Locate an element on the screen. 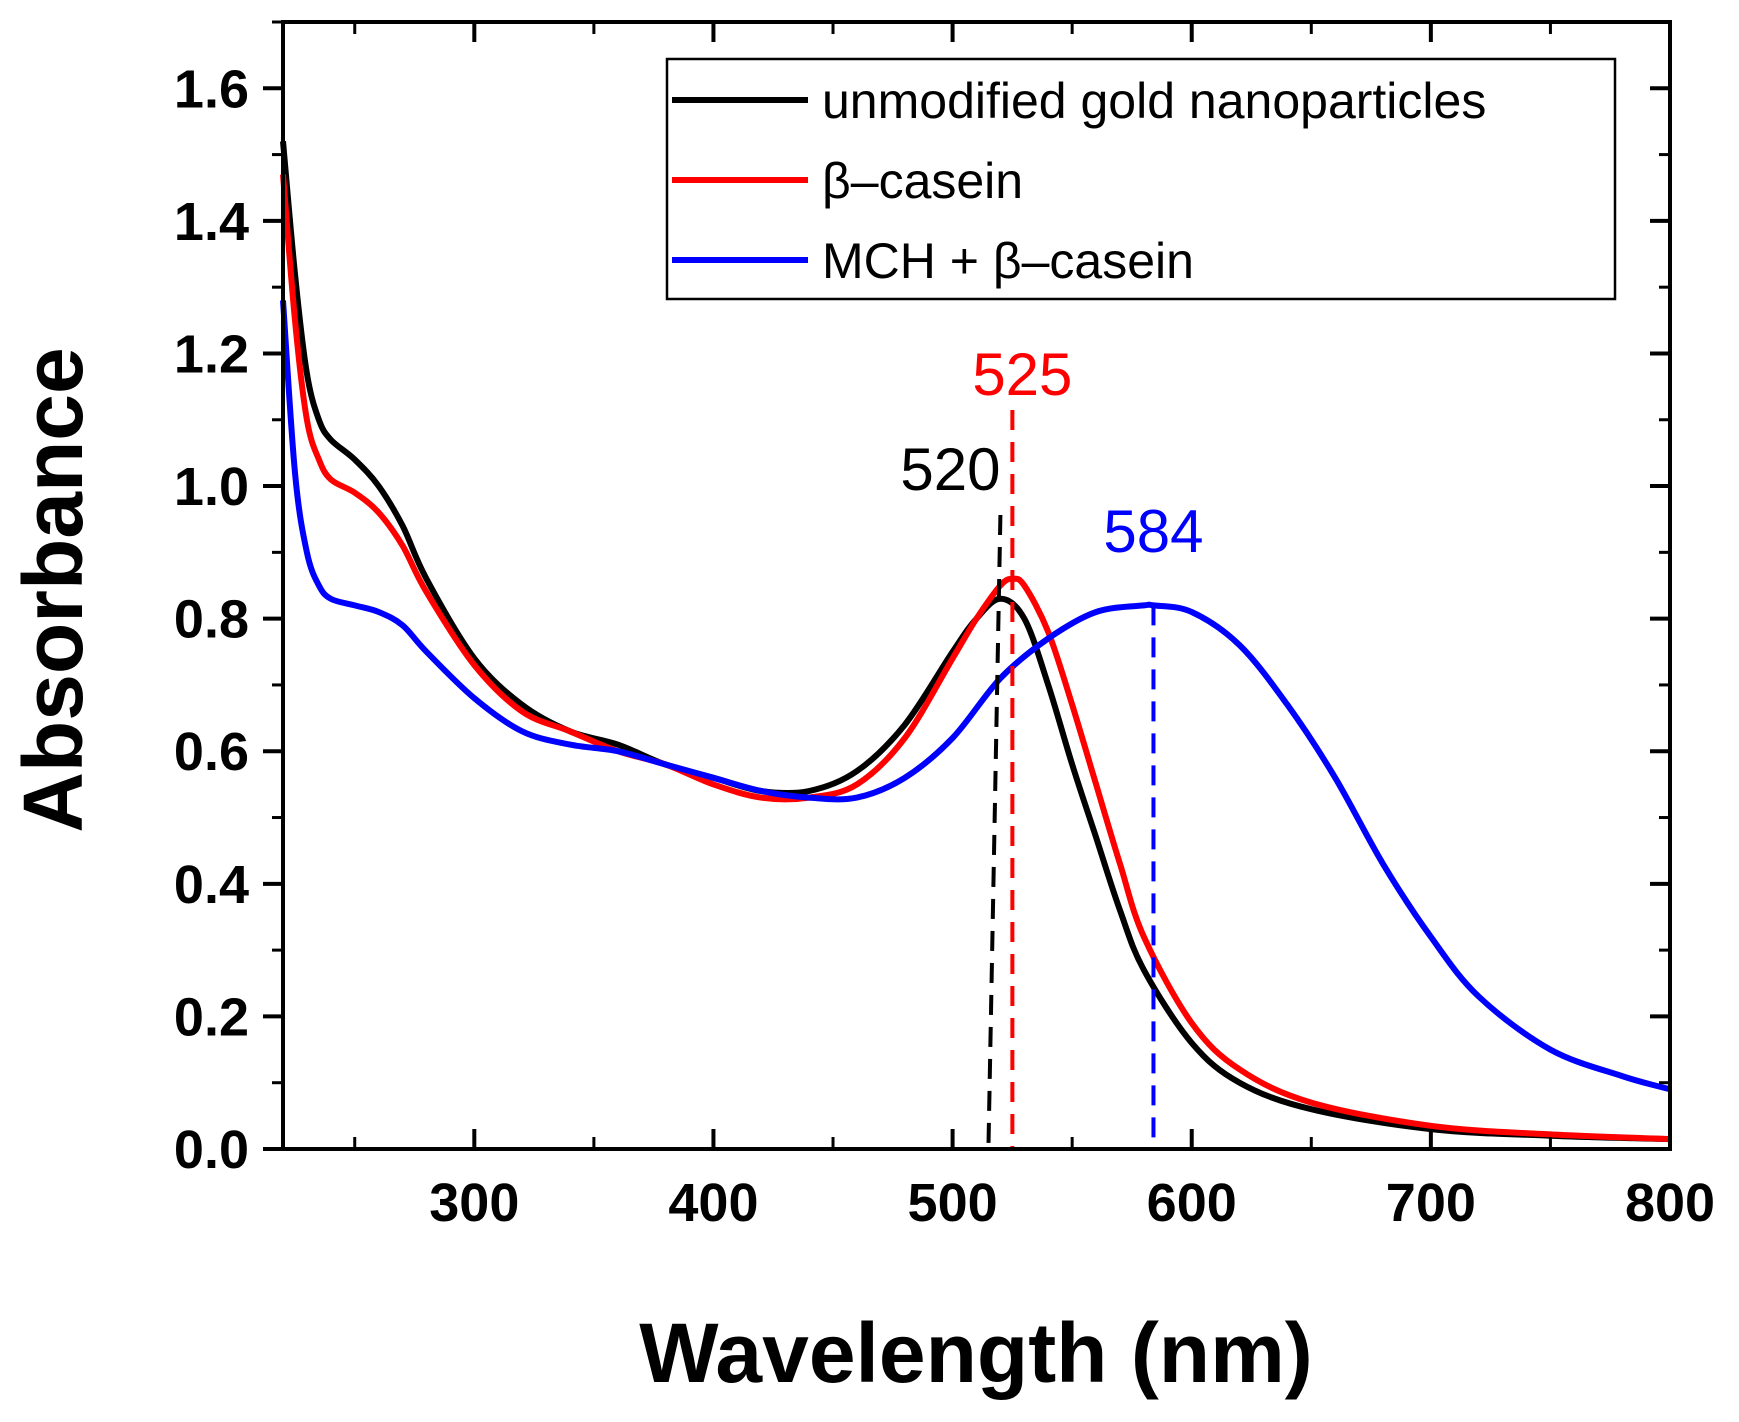 This screenshot has width=1739, height=1422. x-tick-label: 800 is located at coordinates (1670, 1203).